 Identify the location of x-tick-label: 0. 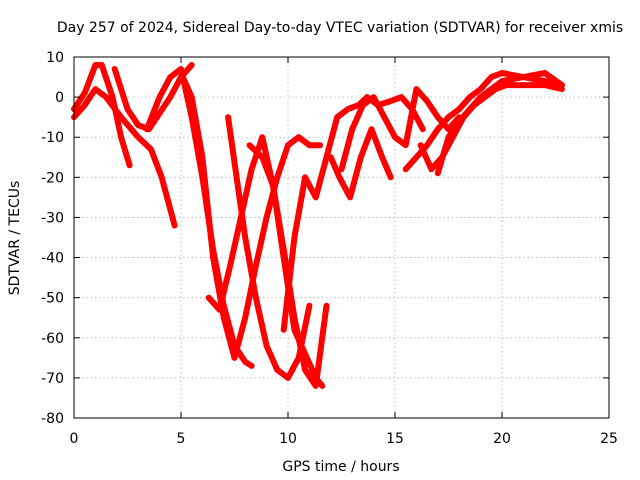
(74, 439).